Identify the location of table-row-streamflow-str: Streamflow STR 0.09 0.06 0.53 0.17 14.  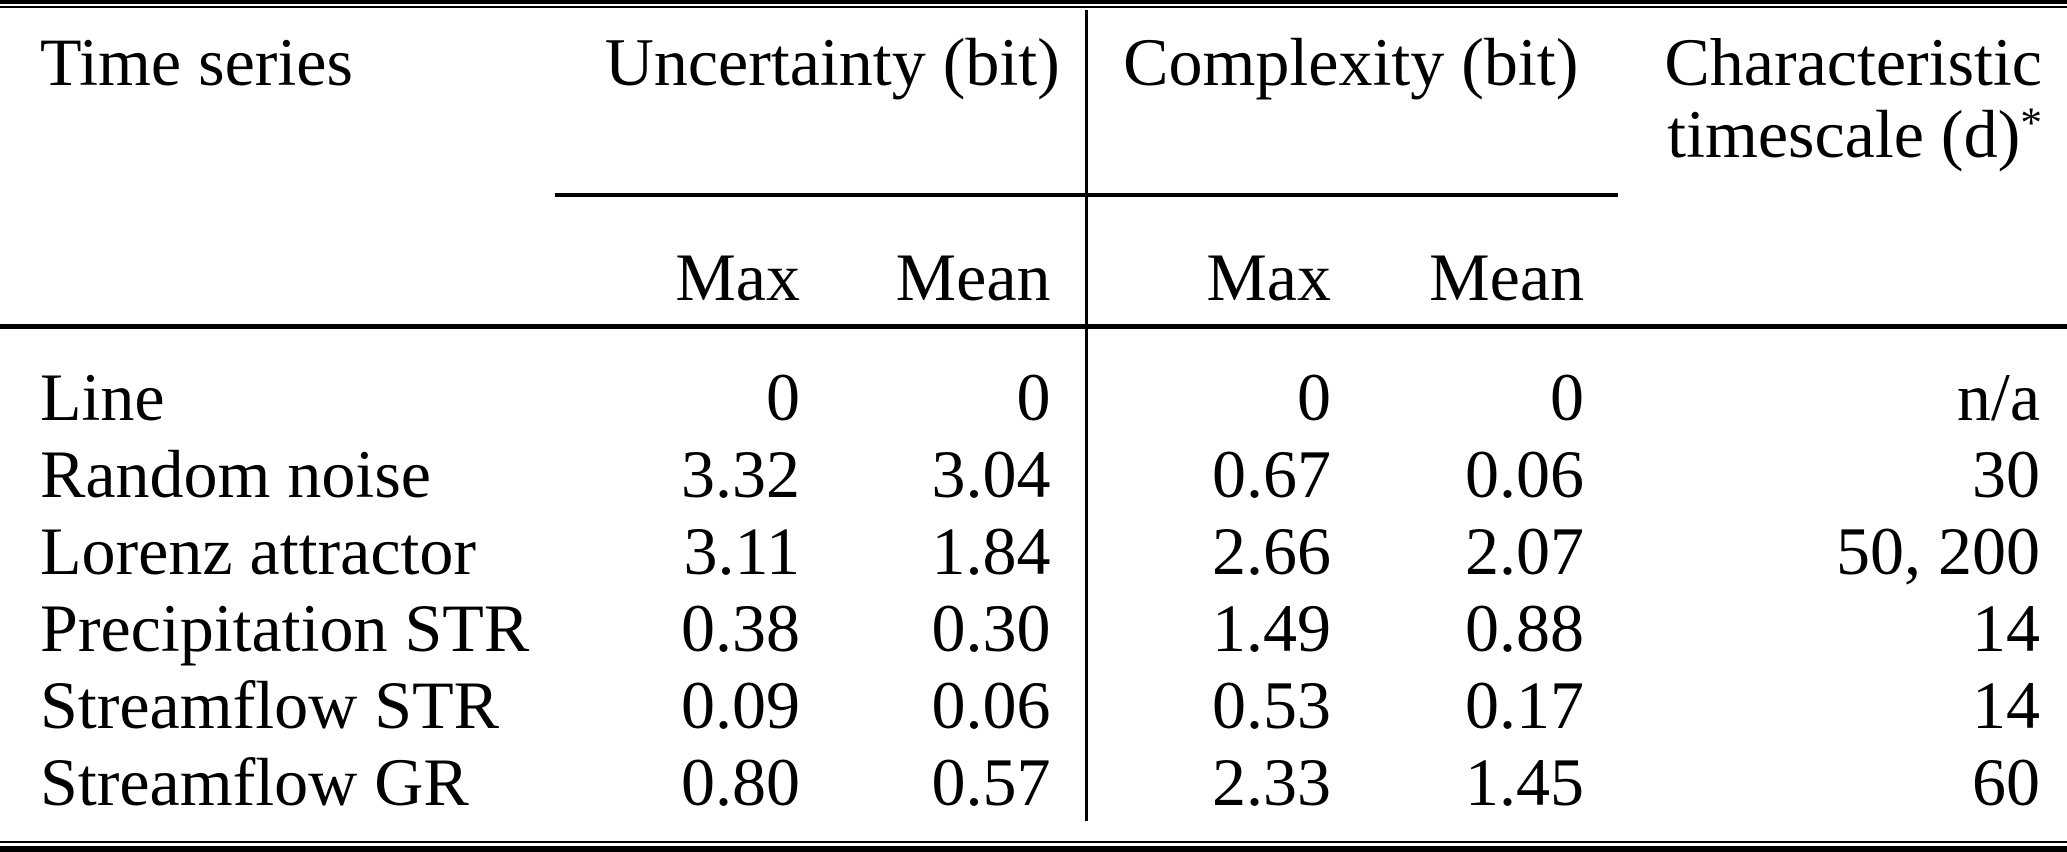
(1033, 705).